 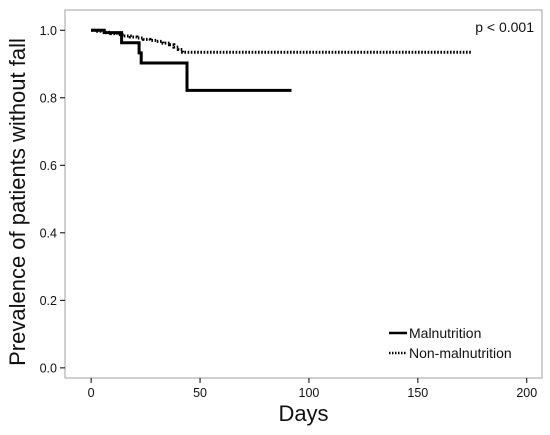 I want to click on x-tick-label: 50, so click(x=200, y=393).